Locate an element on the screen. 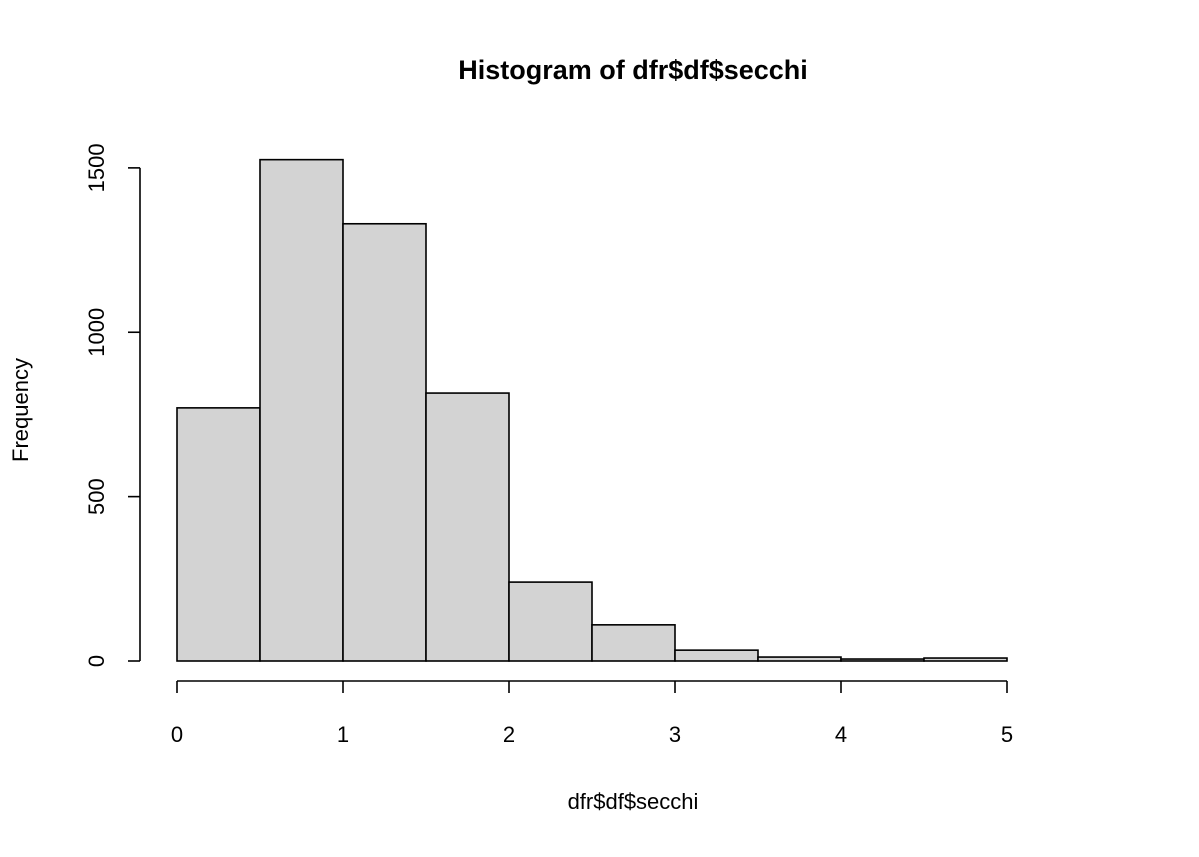 Image resolution: width=1199 pixels, height=857 pixels. x-tick-label: 2 is located at coordinates (509, 734).